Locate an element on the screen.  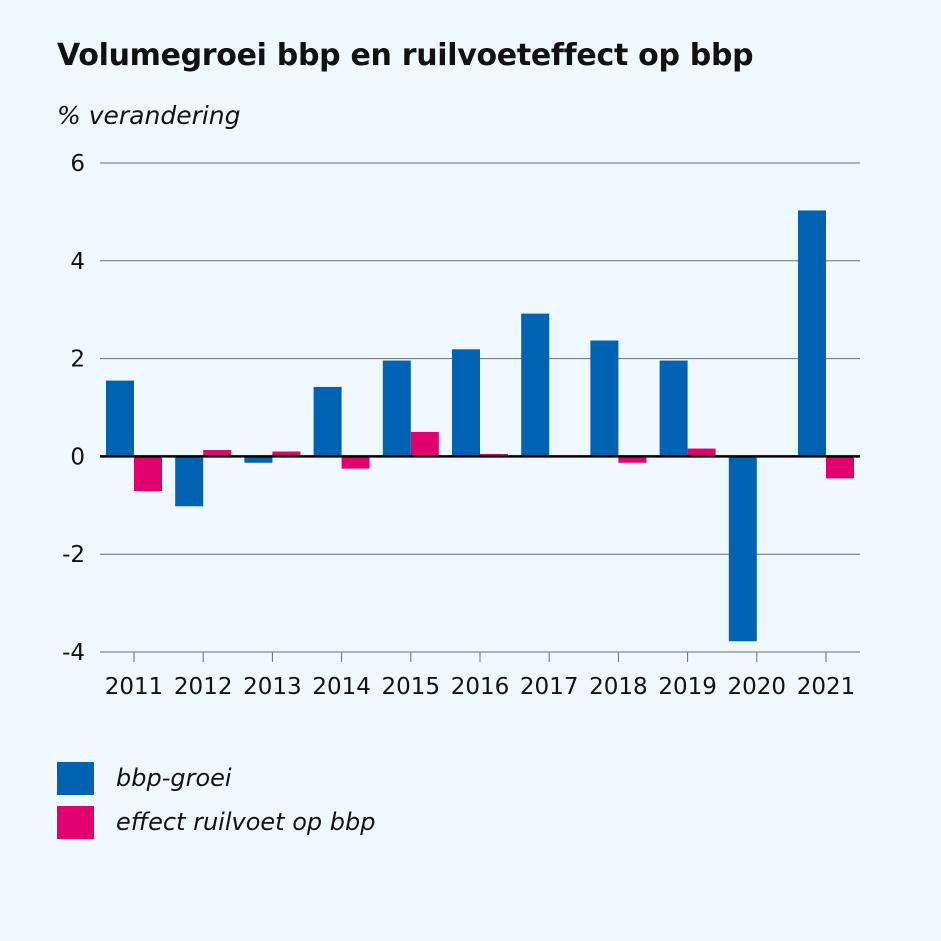
bar-bbp-groei-2014 is located at coordinates (327, 421).